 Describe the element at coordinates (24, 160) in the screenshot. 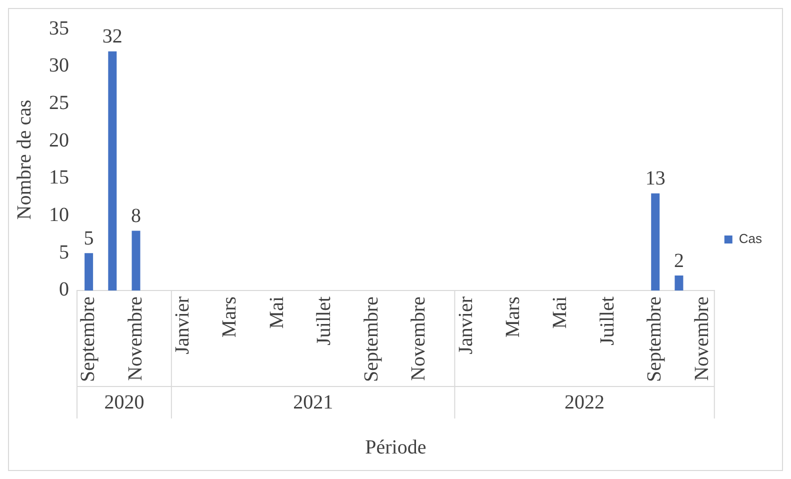

I see `y-axis-title: Nombre de cas` at that location.